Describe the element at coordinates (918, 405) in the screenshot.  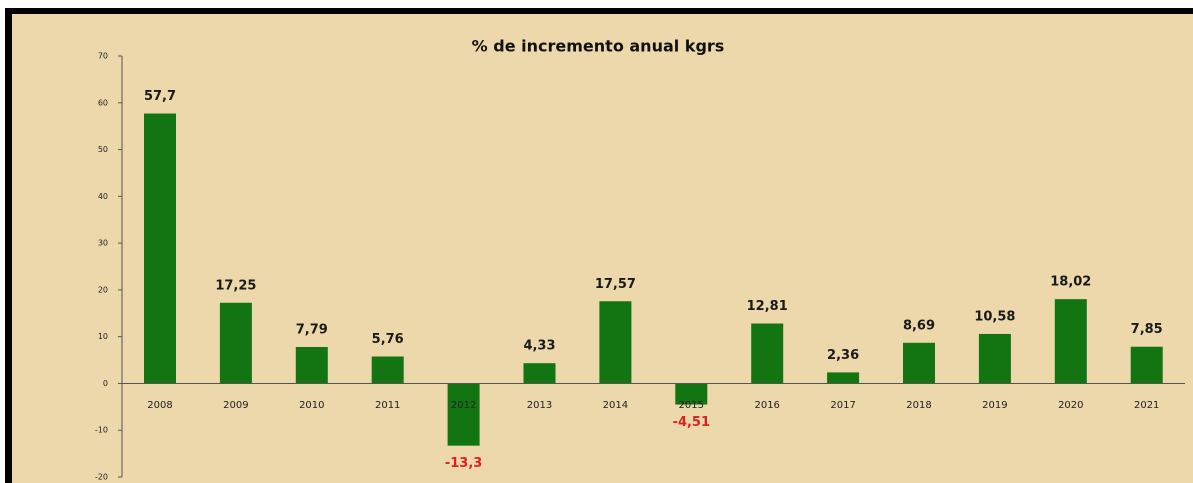
I see `x-tick-label: 2018` at that location.